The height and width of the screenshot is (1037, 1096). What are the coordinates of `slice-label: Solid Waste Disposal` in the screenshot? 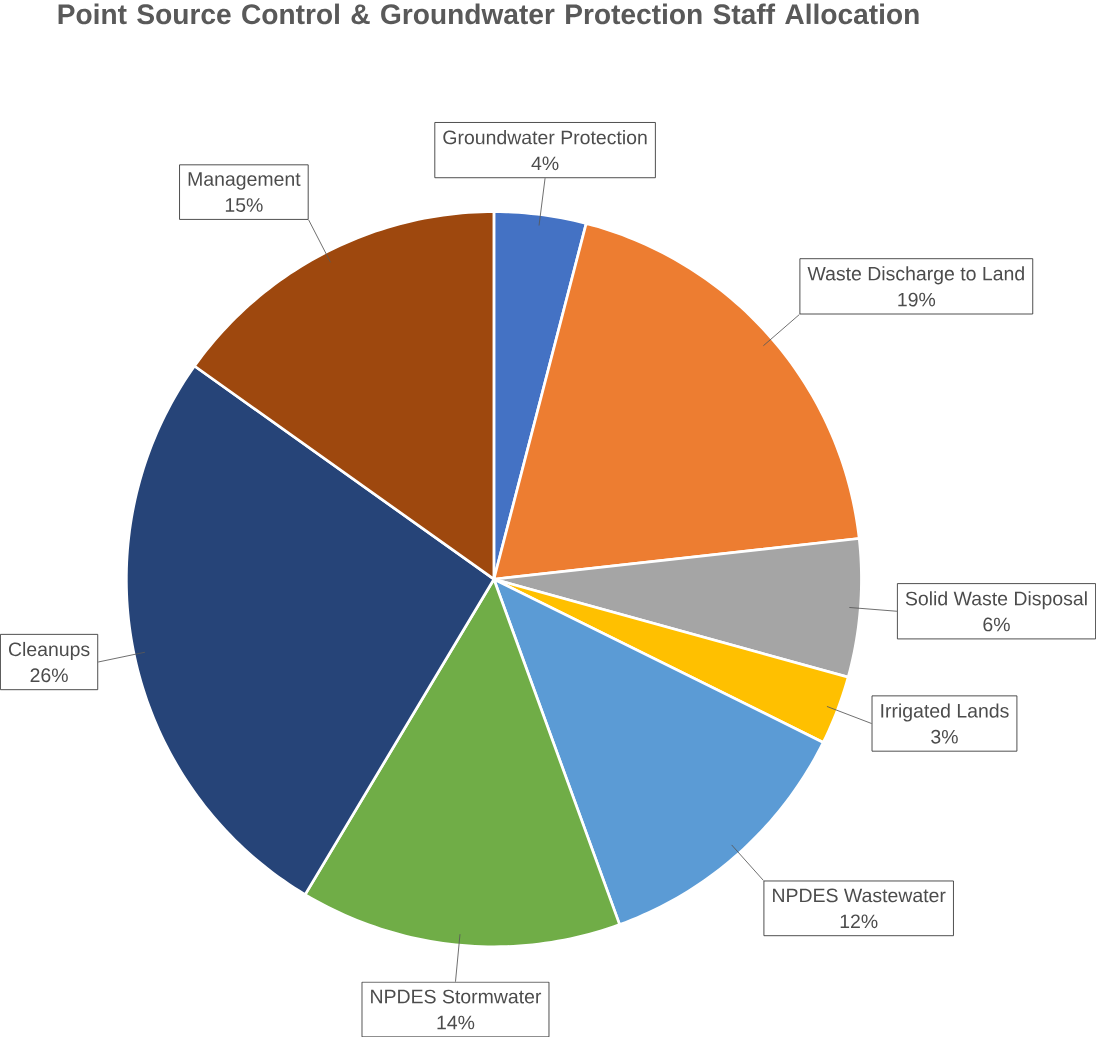 It's located at (996, 600).